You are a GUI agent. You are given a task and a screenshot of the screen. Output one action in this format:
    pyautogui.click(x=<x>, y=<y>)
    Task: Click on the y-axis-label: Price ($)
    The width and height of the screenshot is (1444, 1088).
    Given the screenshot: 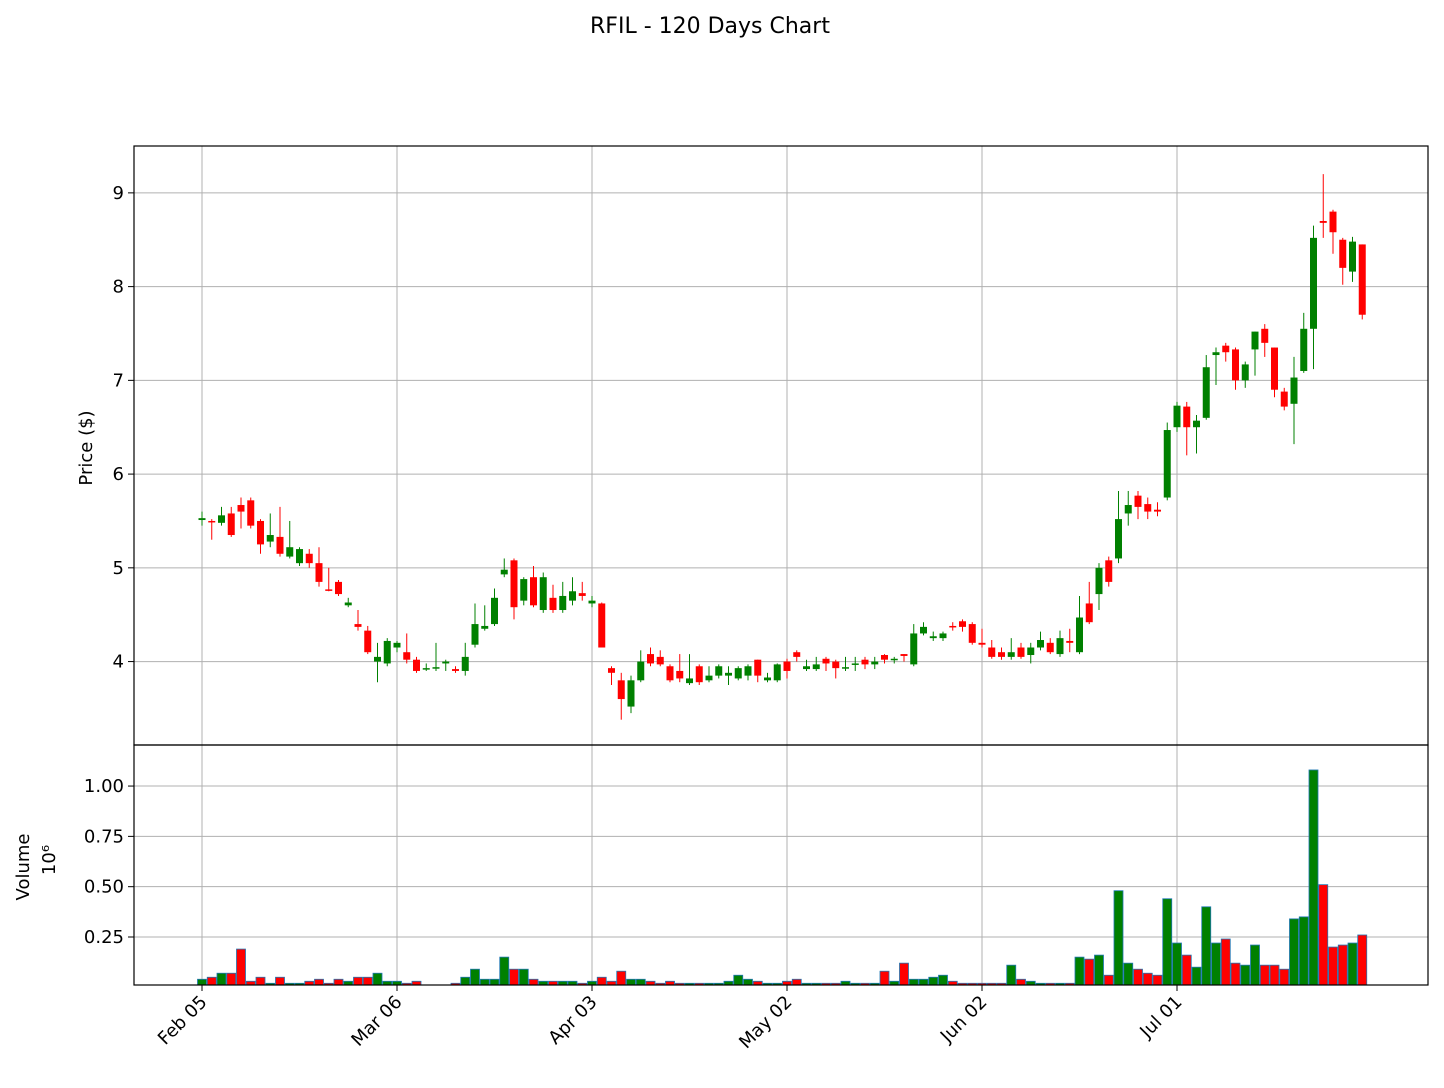 What is the action you would take?
    pyautogui.click(x=86, y=447)
    